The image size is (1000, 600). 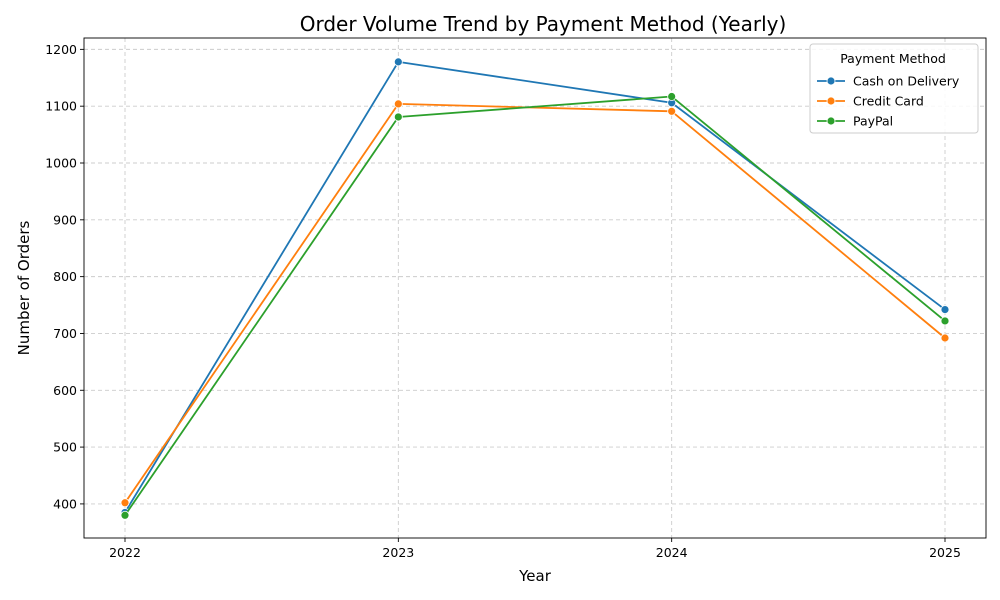 What do you see at coordinates (398, 552) in the screenshot?
I see `x-tick-label: 2023` at bounding box center [398, 552].